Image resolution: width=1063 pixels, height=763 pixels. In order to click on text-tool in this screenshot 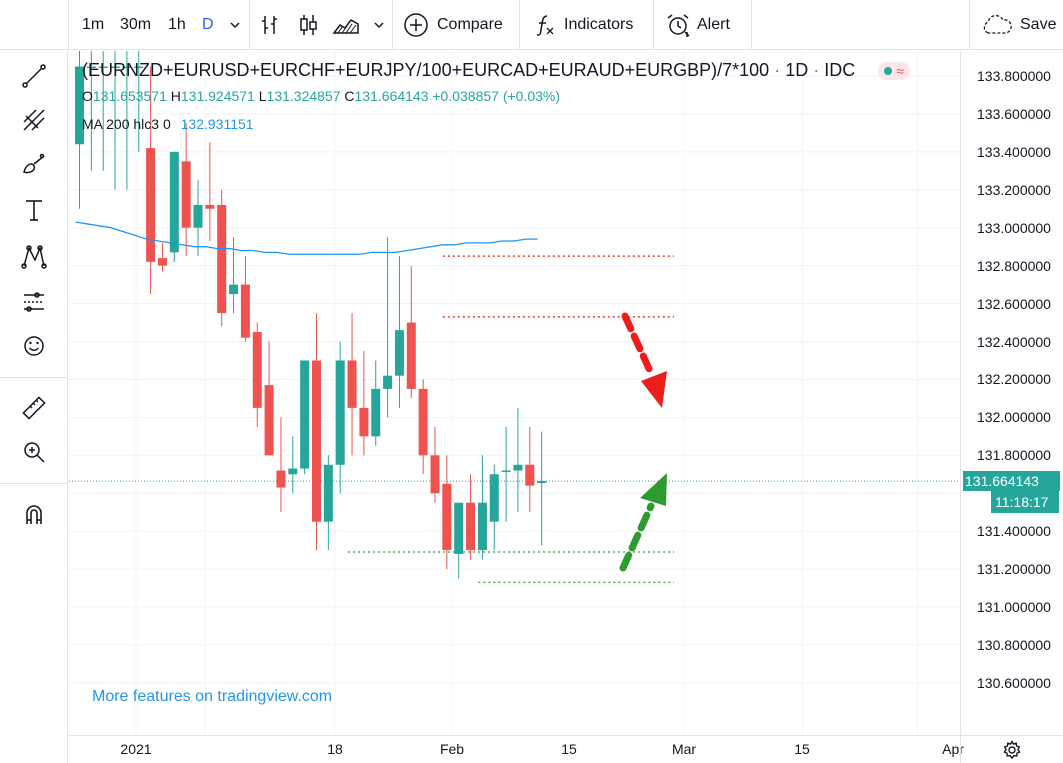, I will do `click(34, 210)`.